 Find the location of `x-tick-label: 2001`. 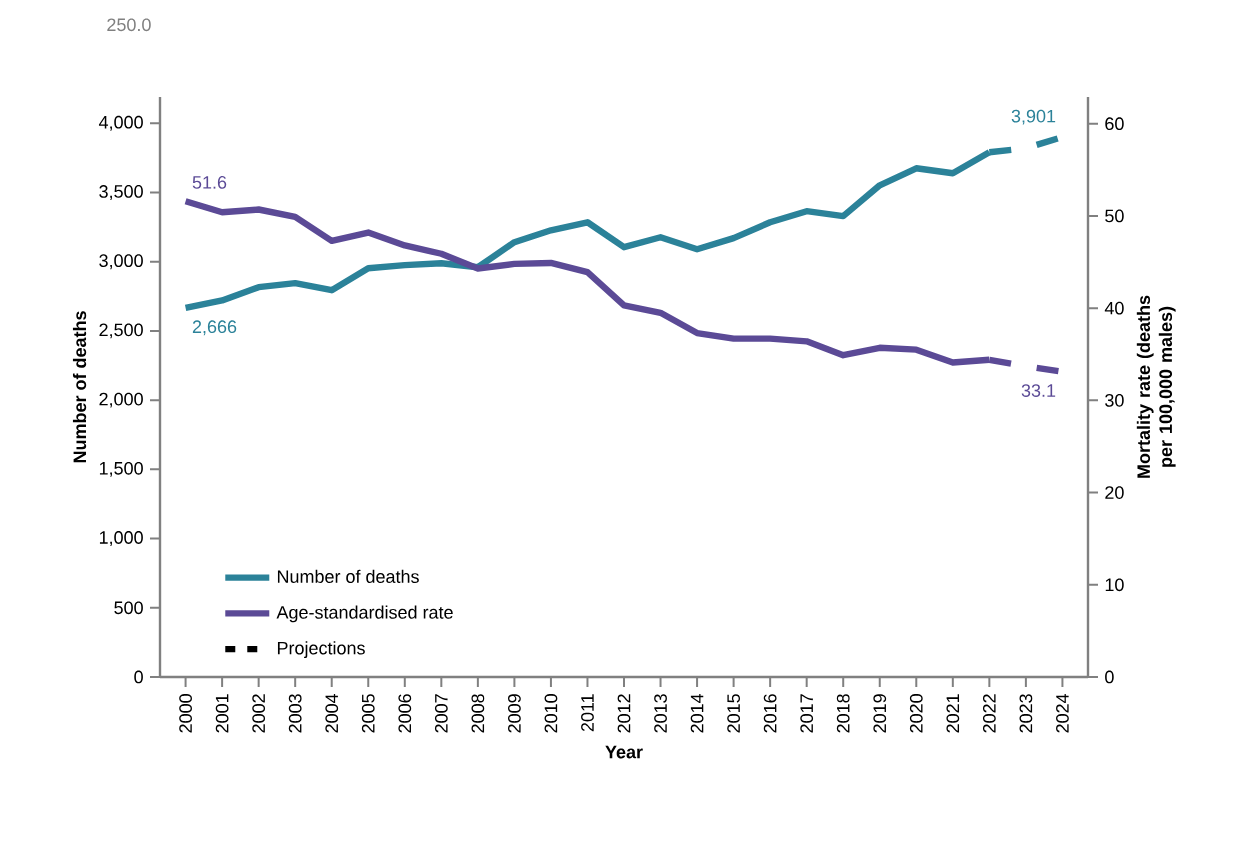

x-tick-label: 2001 is located at coordinates (222, 713).